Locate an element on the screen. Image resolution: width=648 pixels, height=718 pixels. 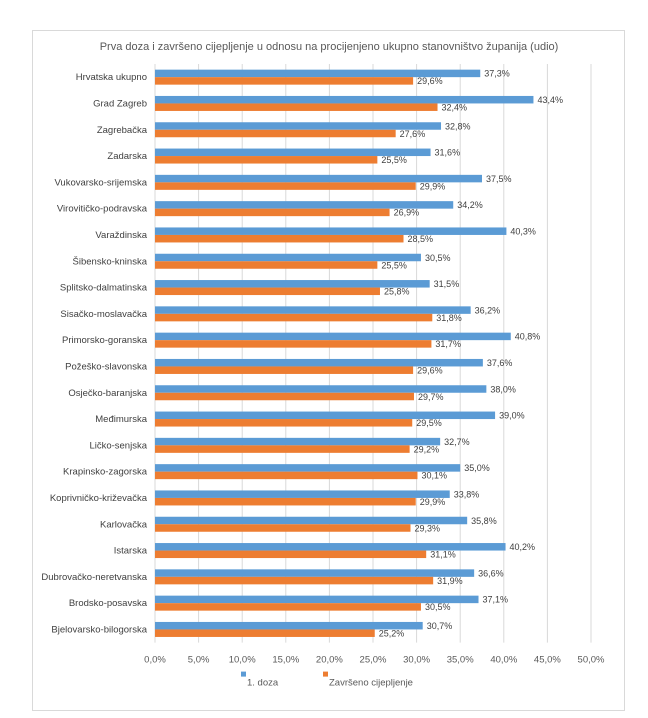
data-label: 37,3% is located at coordinates (497, 74).